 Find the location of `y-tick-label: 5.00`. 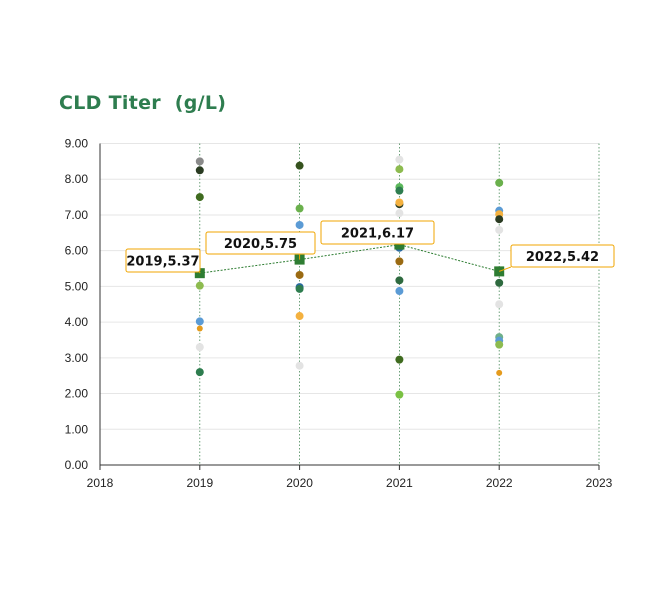

y-tick-label: 5.00 is located at coordinates (77, 286).